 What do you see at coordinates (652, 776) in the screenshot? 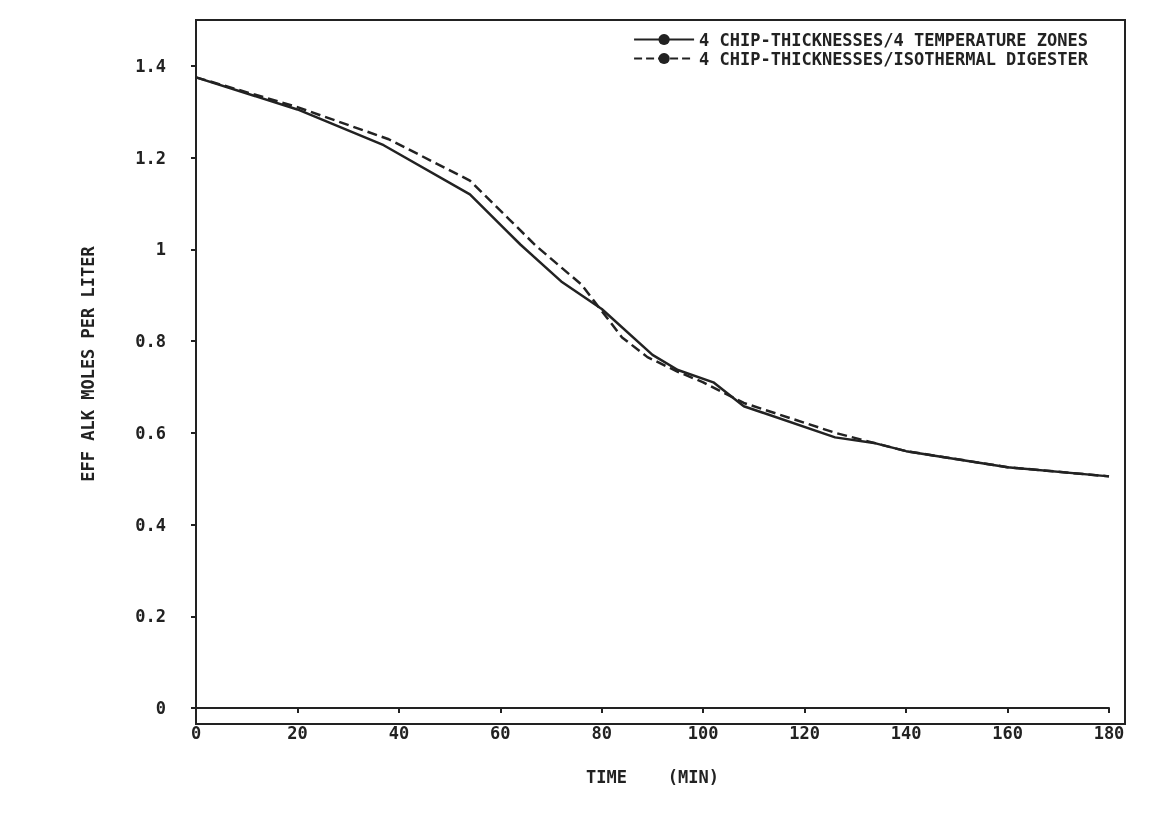
I see `x-axis-title: TIME (MIN)` at bounding box center [652, 776].